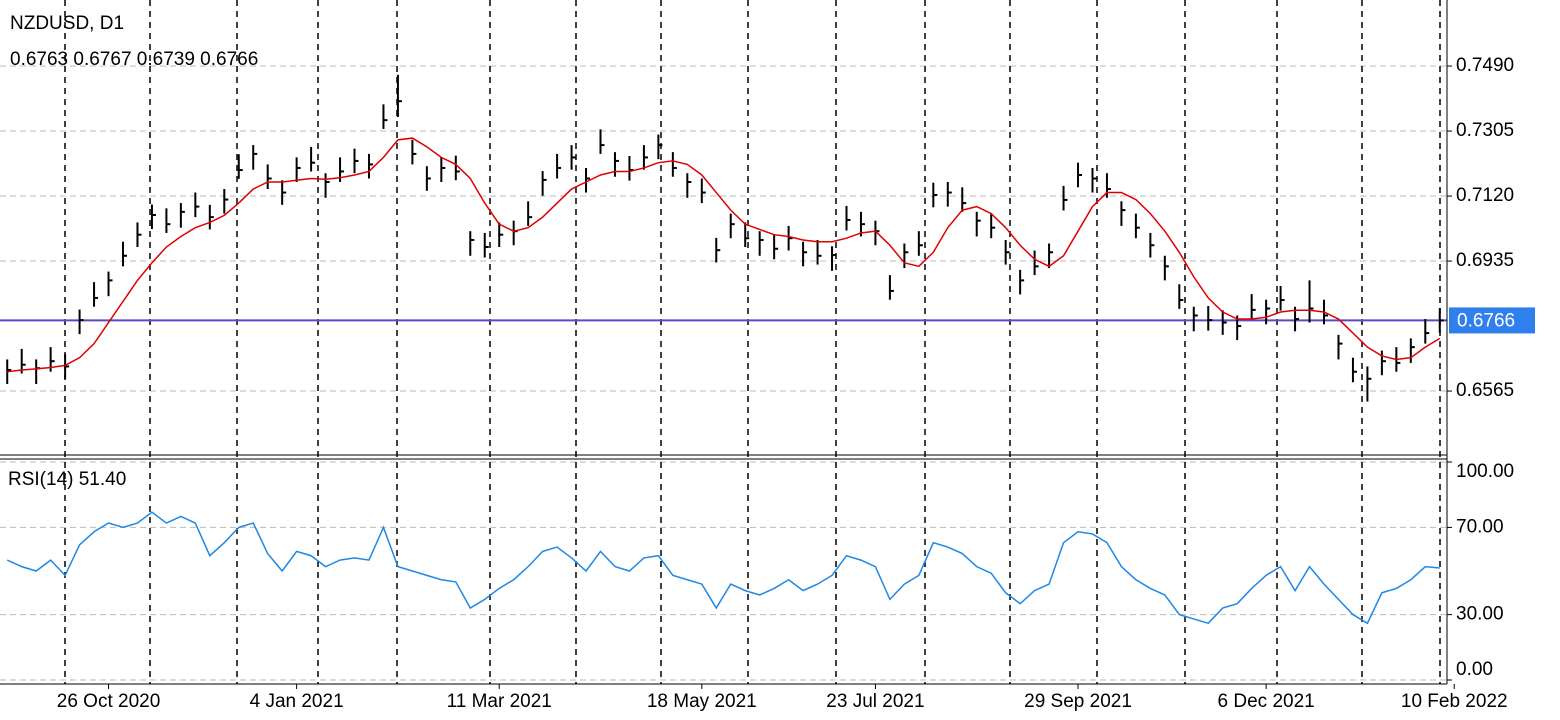 The height and width of the screenshot is (720, 1560). I want to click on y-tick-label: 0.6565, so click(1485, 390).